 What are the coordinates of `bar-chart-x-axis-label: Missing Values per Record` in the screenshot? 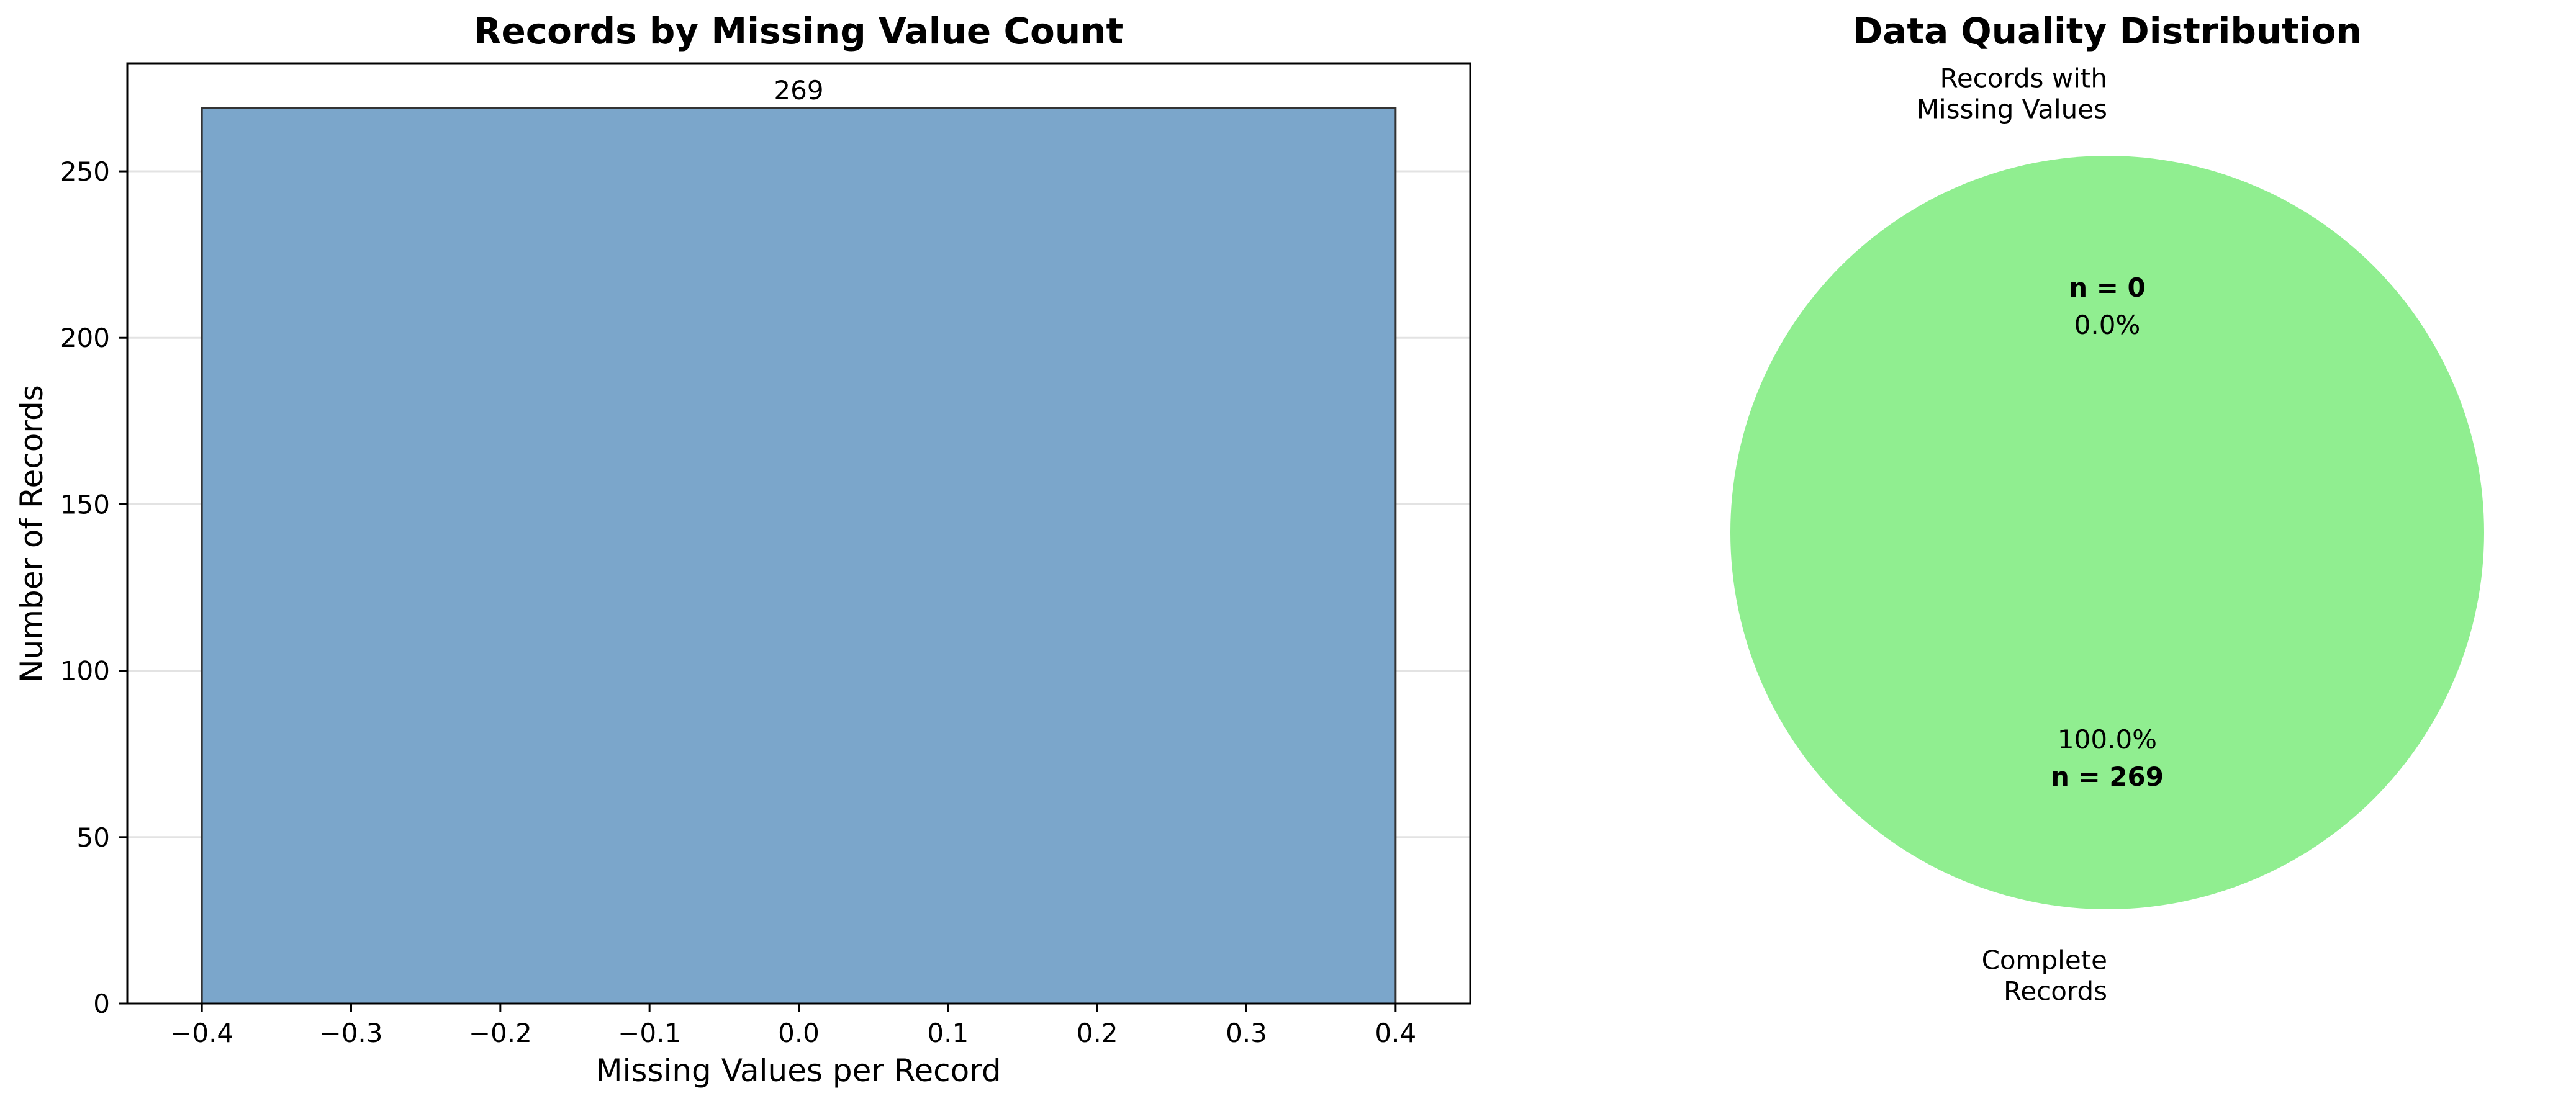 It's located at (798, 1071).